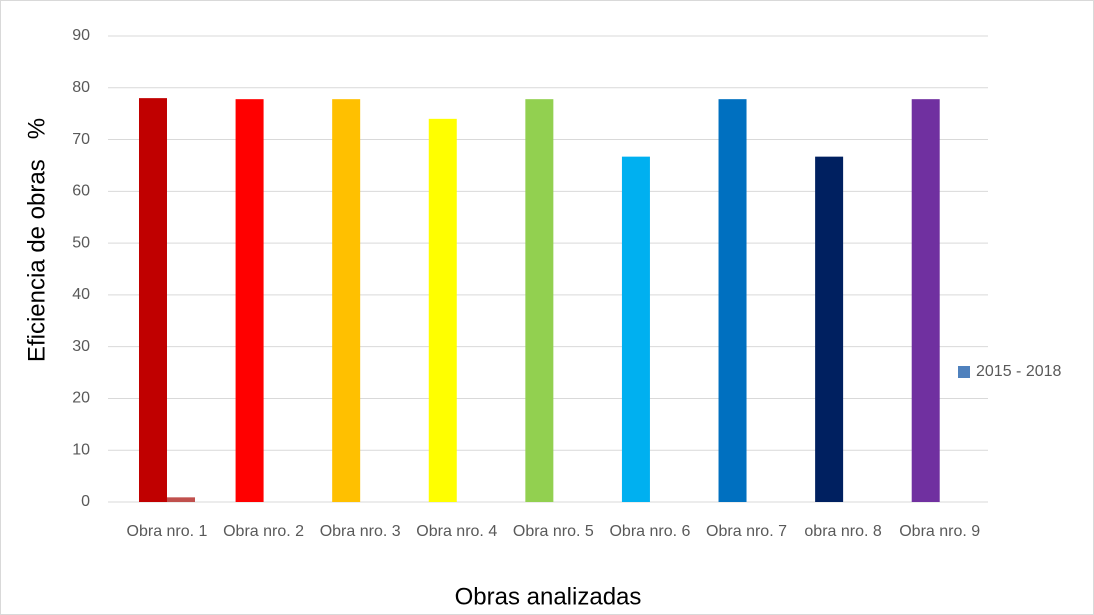  Describe the element at coordinates (940, 531) in the screenshot. I see `x-tick-label: Obra nro. 9` at that location.